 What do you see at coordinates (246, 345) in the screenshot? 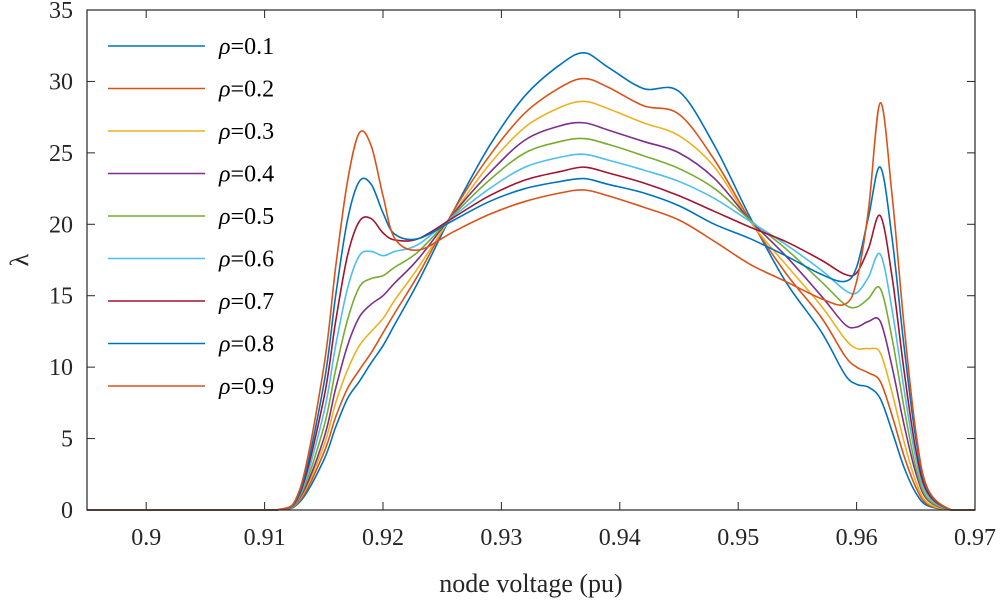
I see `legend-label: ρ=0.8` at bounding box center [246, 345].